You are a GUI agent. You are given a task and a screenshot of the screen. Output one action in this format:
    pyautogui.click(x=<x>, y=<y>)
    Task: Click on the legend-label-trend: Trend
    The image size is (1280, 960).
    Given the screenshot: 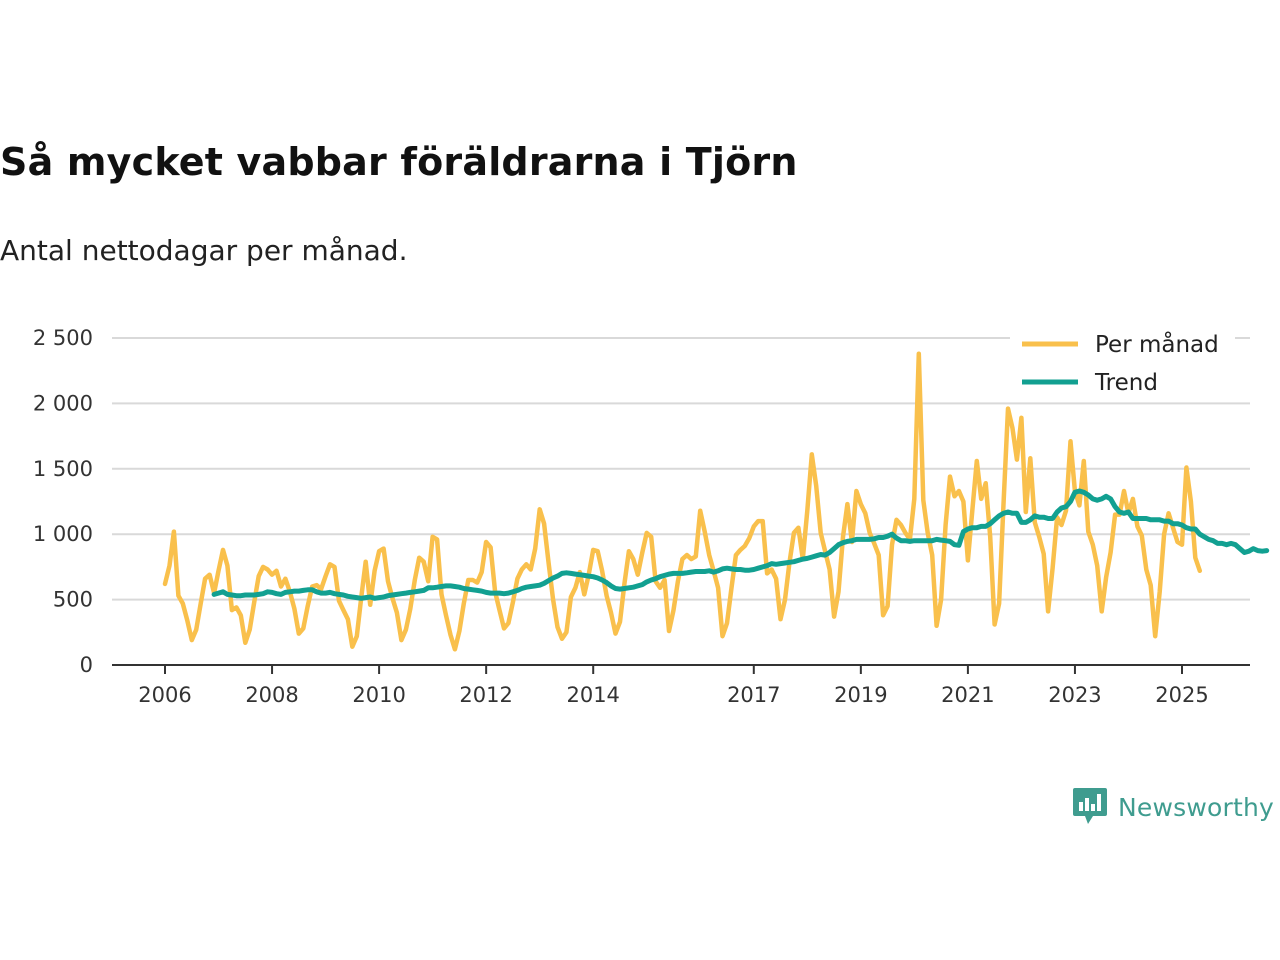 What is the action you would take?
    pyautogui.click(x=1126, y=383)
    